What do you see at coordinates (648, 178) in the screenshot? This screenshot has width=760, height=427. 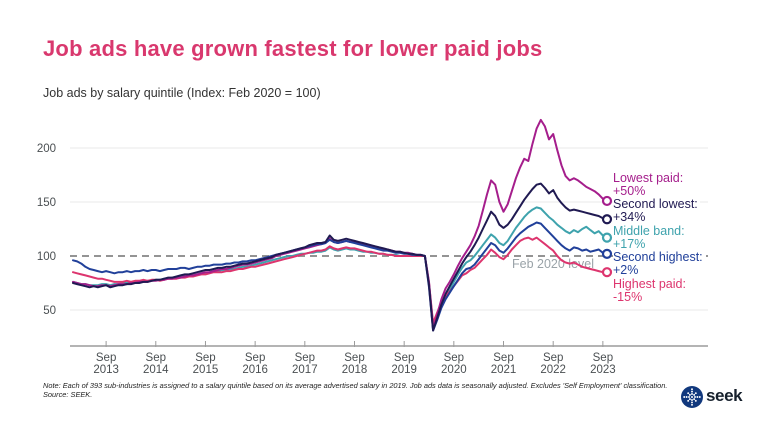 I see `legend-label: Lowest paid:` at bounding box center [648, 178].